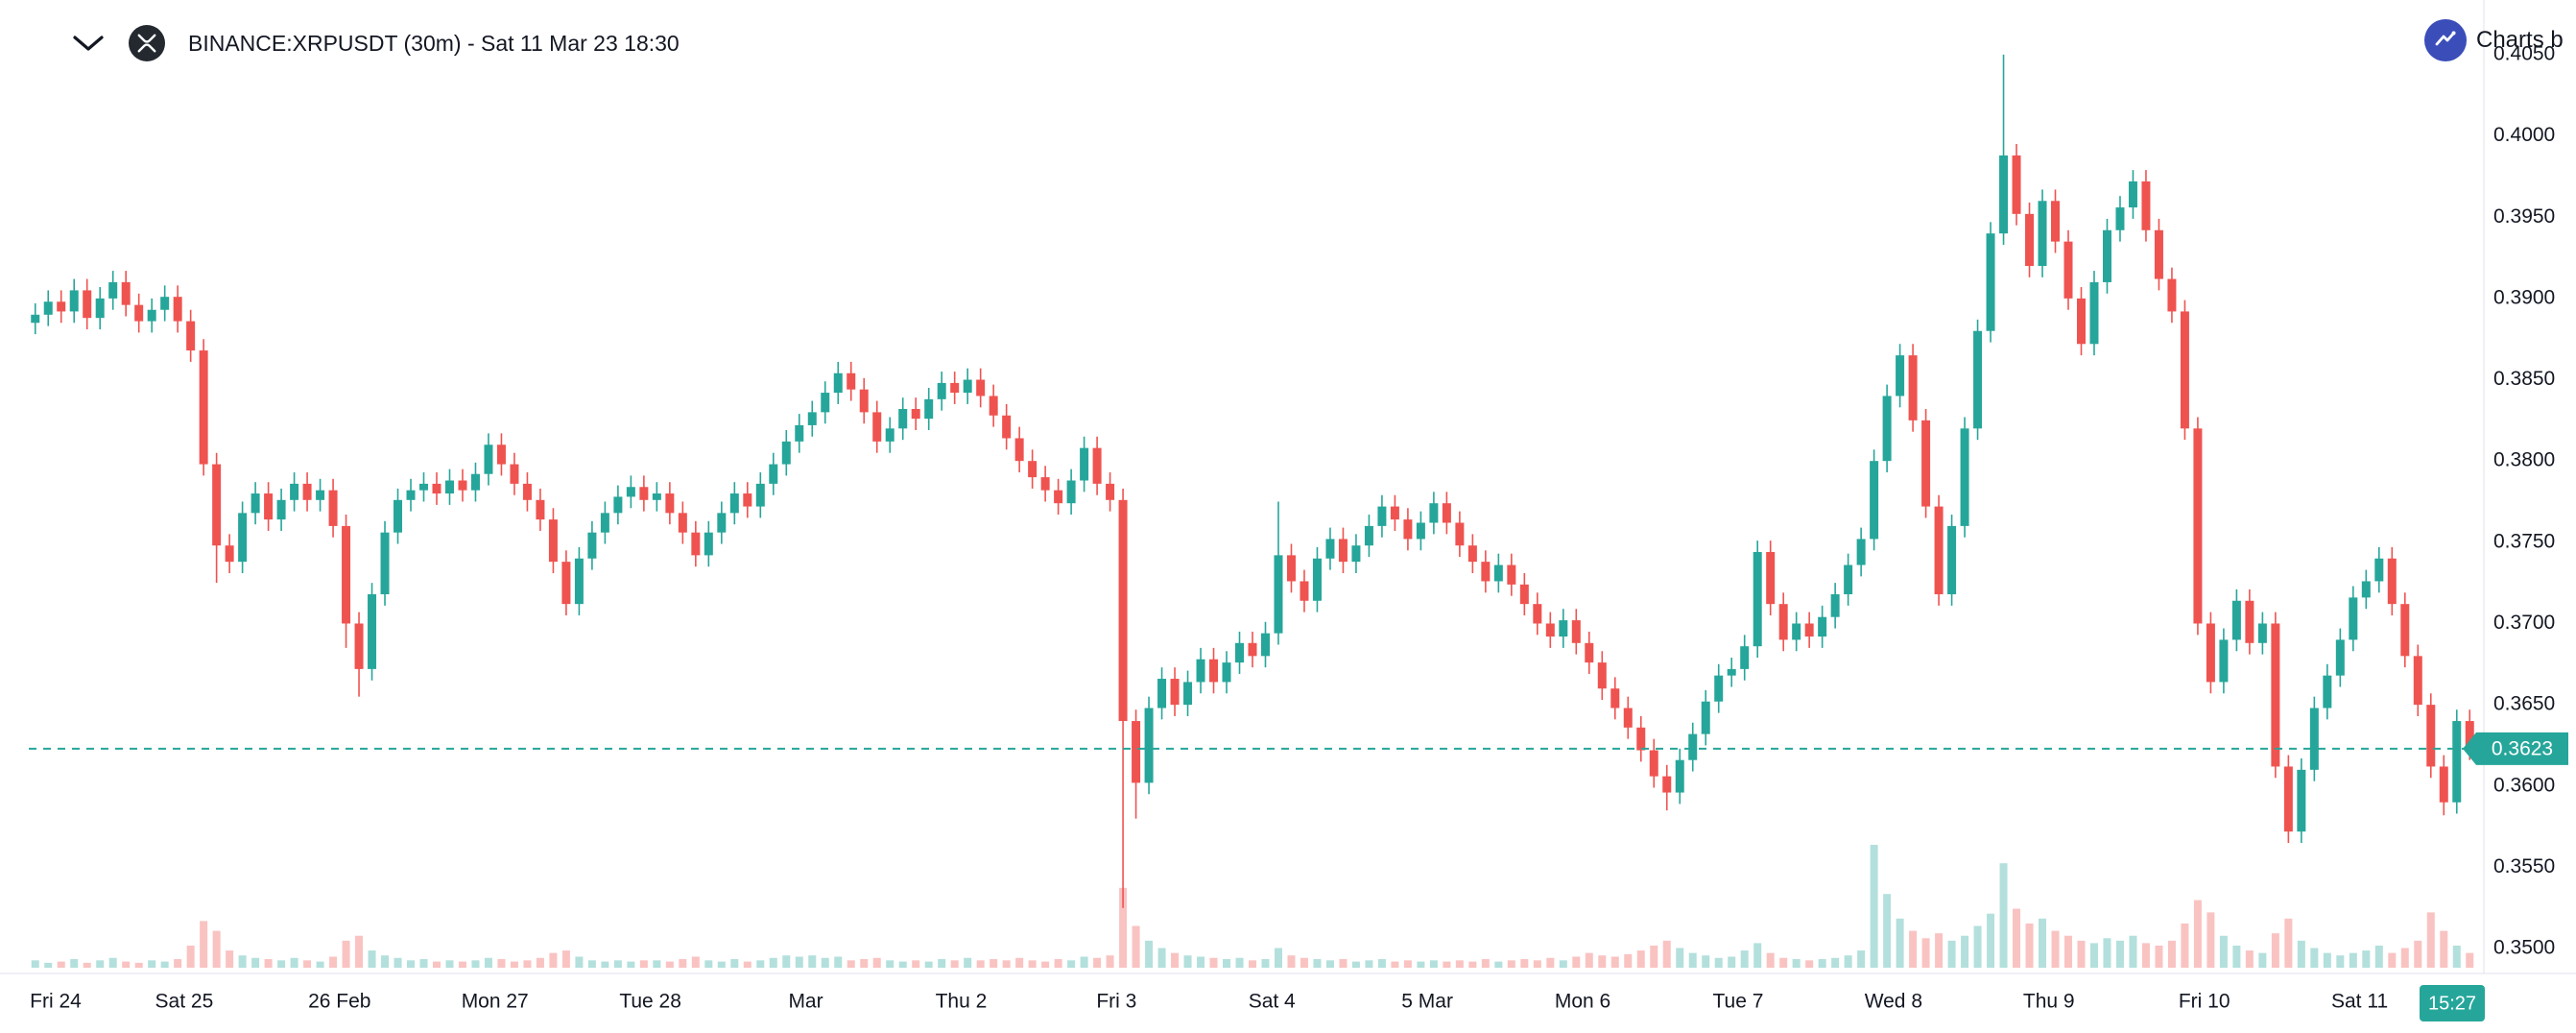 The height and width of the screenshot is (1033, 2576). I want to click on price-tick-label: 0.3800, so click(2524, 460).